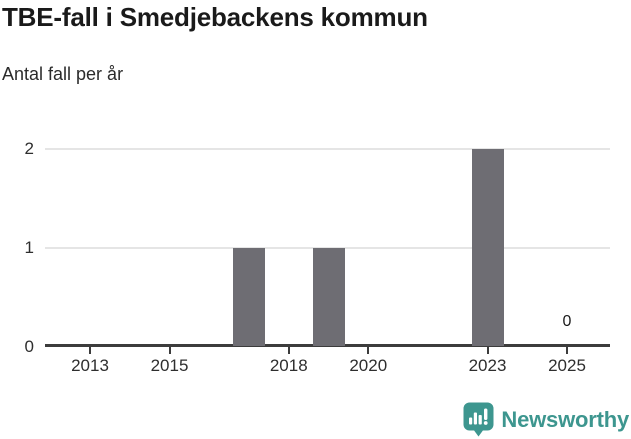  I want to click on y-axis-label-1: 1, so click(29, 247).